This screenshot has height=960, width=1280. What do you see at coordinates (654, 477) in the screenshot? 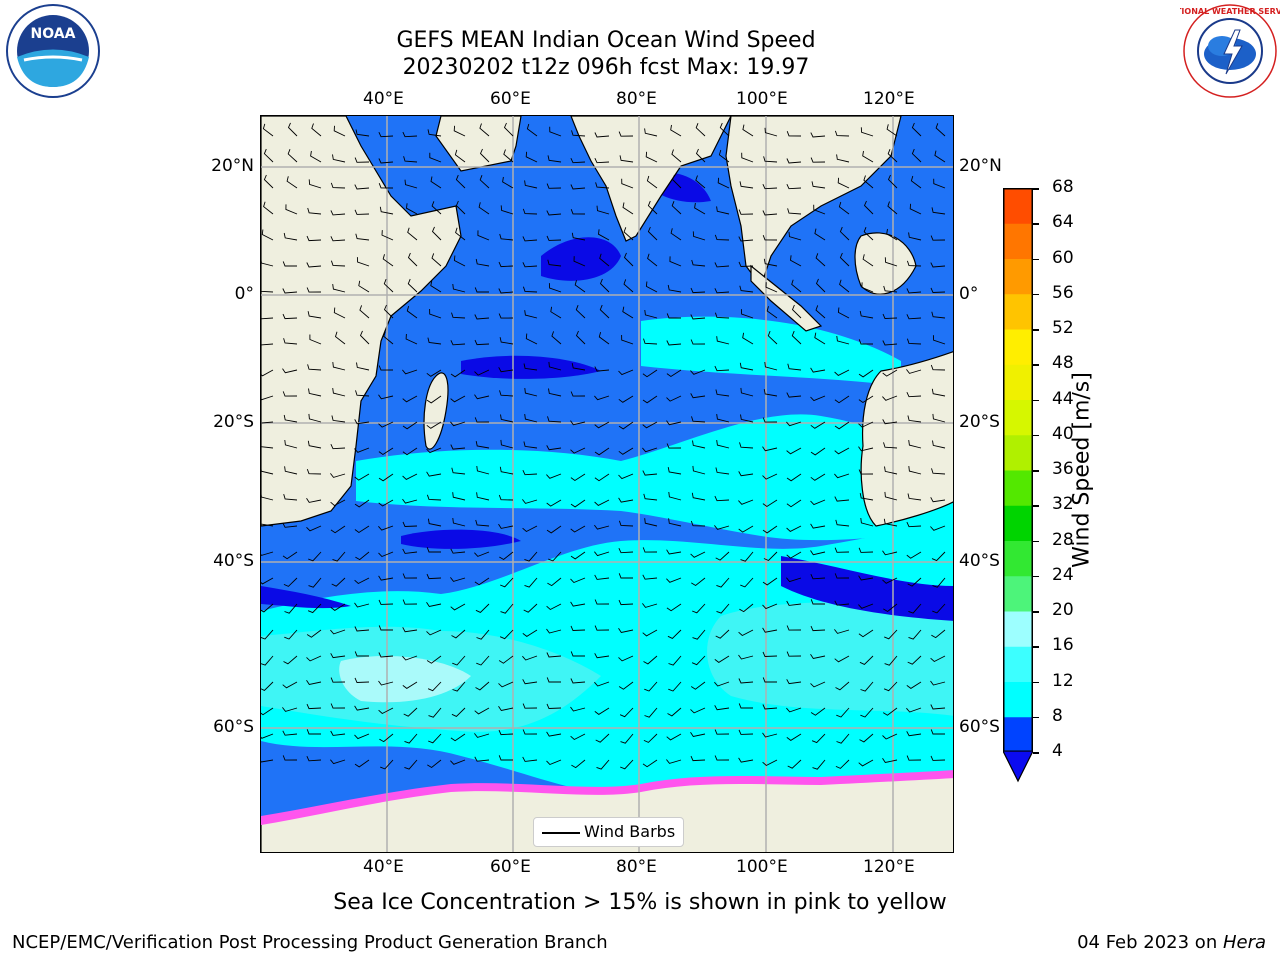
I see `ocean-8-12-region` at bounding box center [654, 477].